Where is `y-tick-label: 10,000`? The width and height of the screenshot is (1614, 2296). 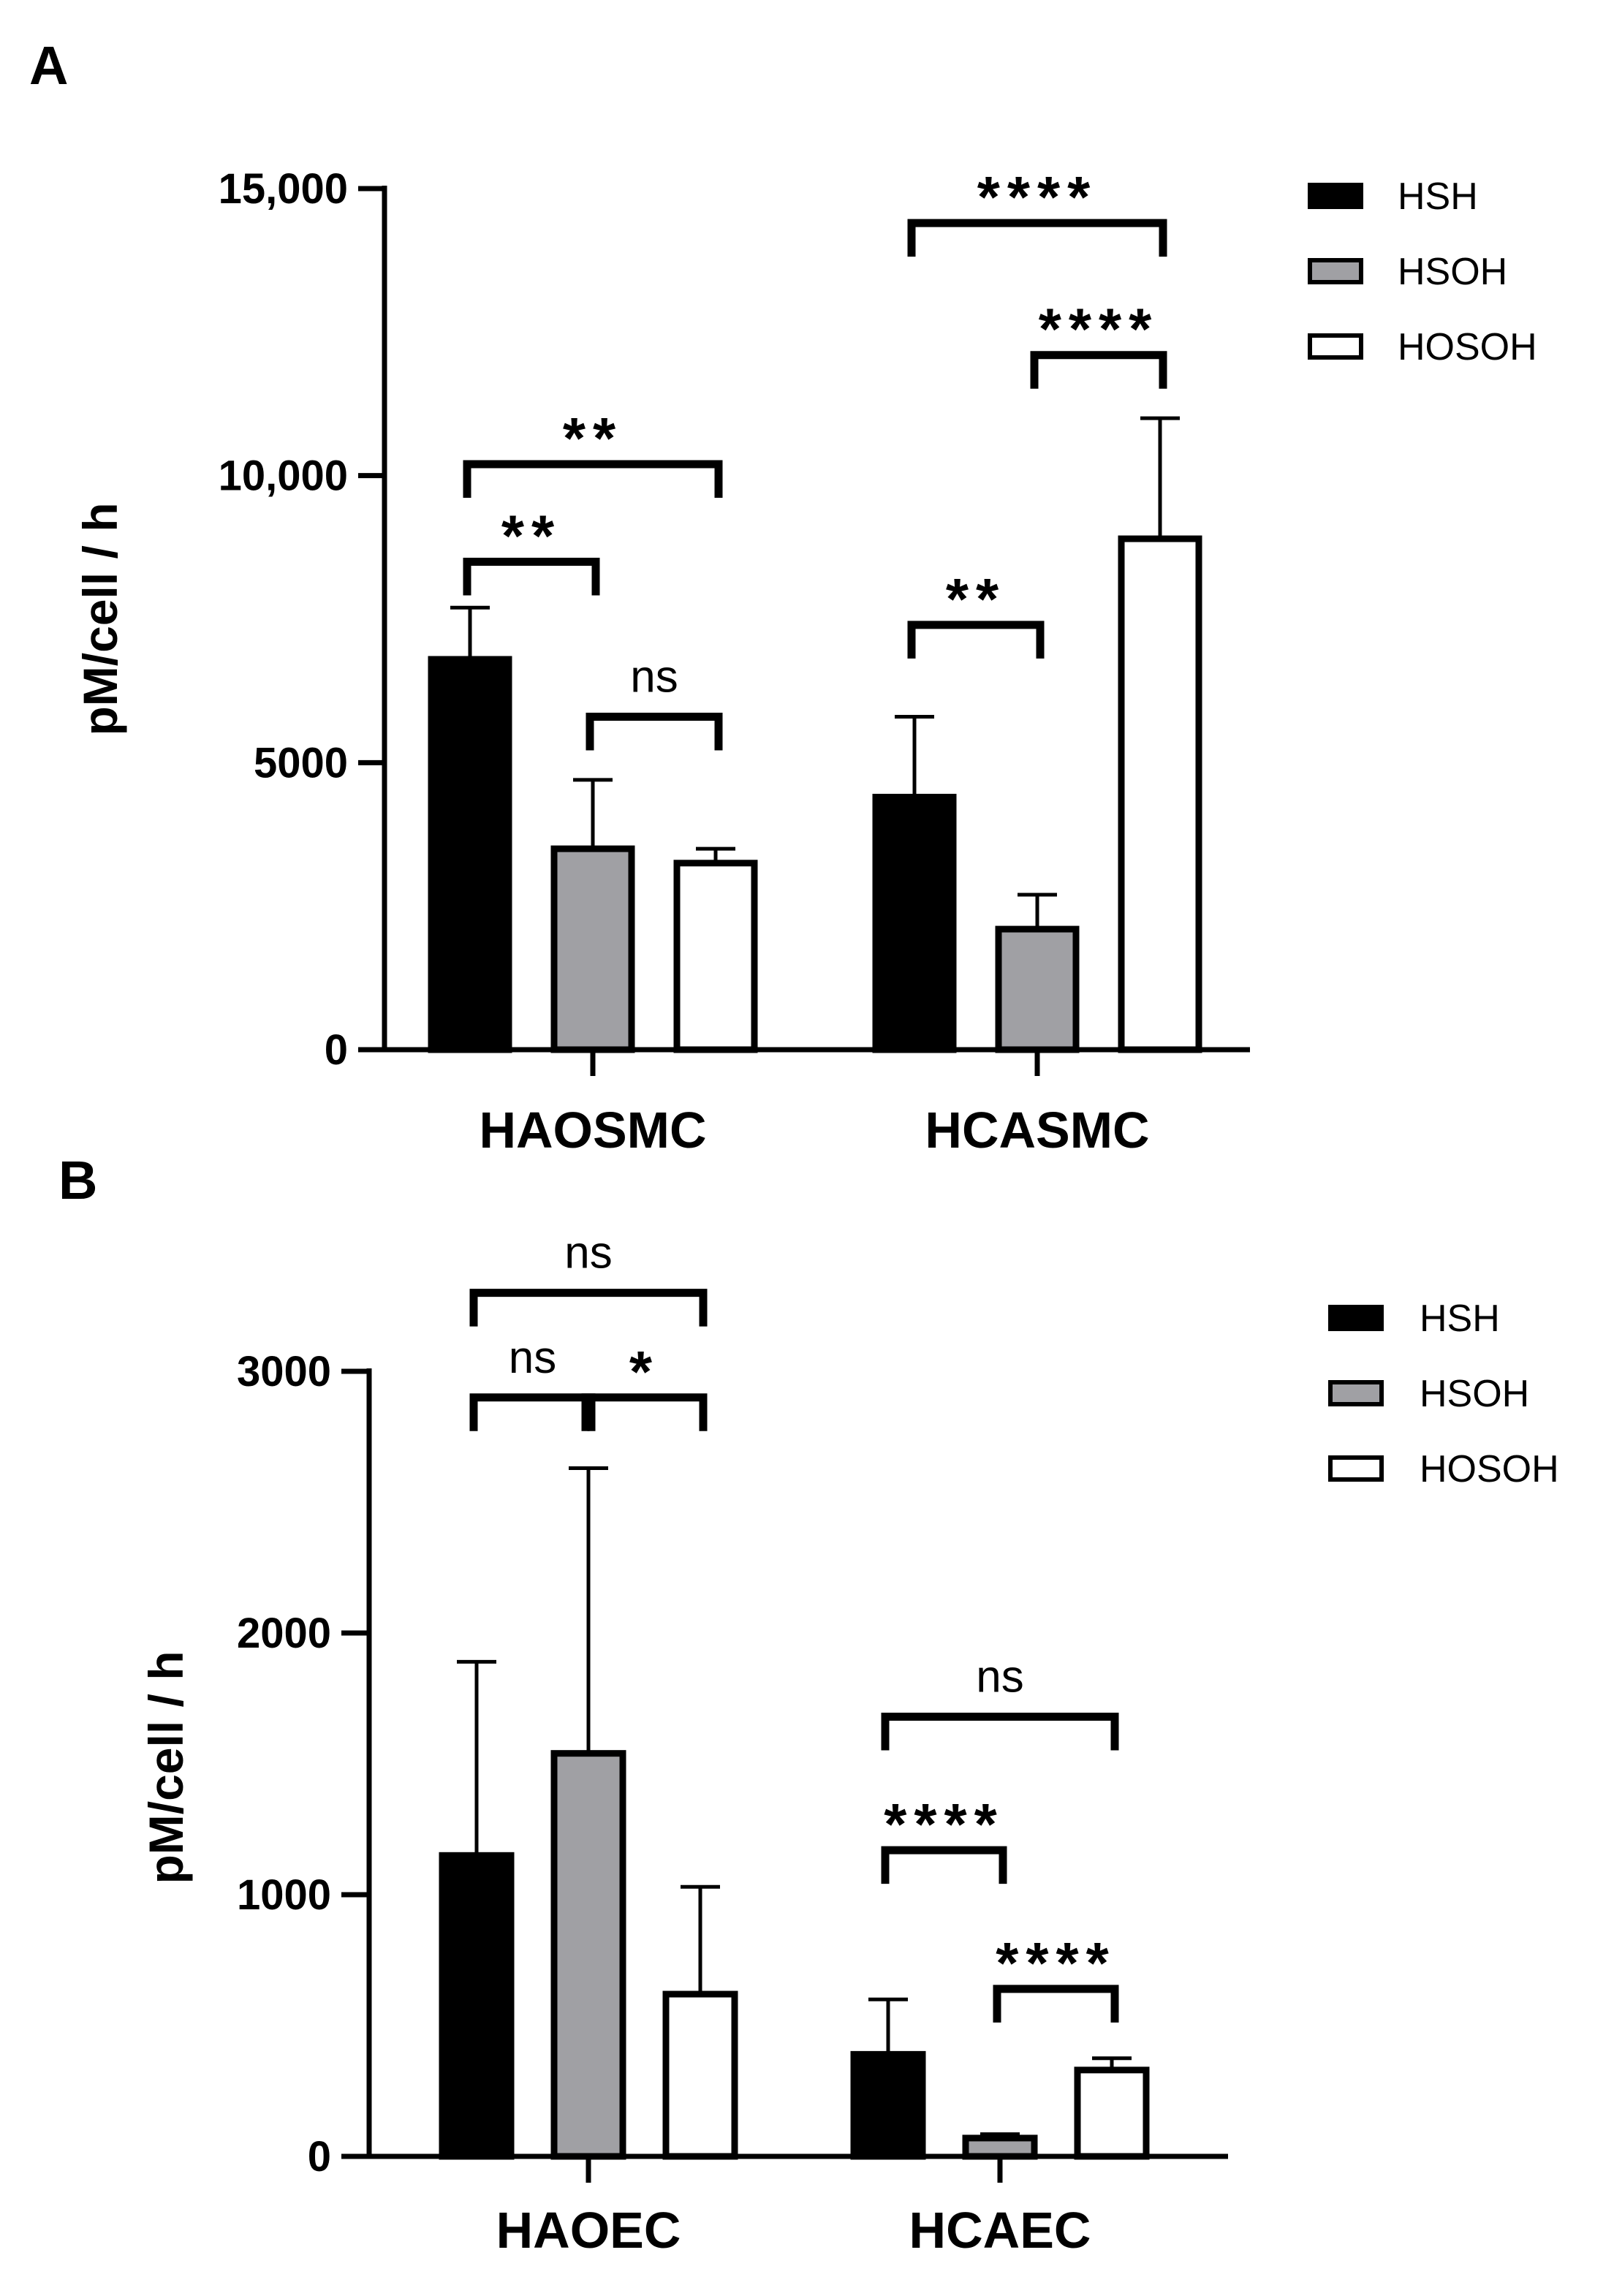
y-tick-label: 10,000 is located at coordinates (283, 476).